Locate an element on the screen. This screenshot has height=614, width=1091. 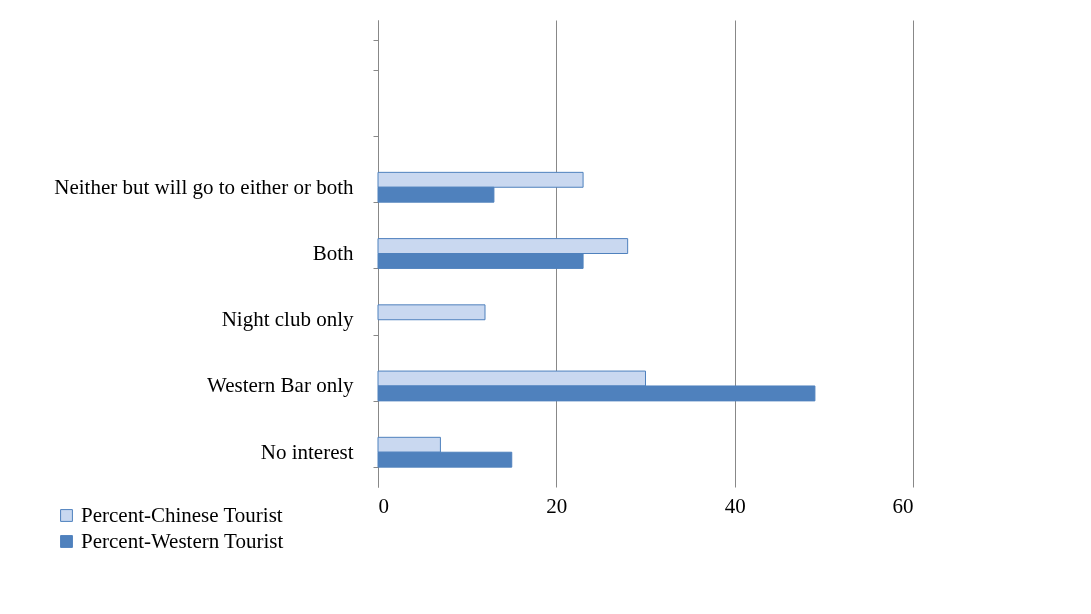
x-tick-label: 0 is located at coordinates (383, 505).